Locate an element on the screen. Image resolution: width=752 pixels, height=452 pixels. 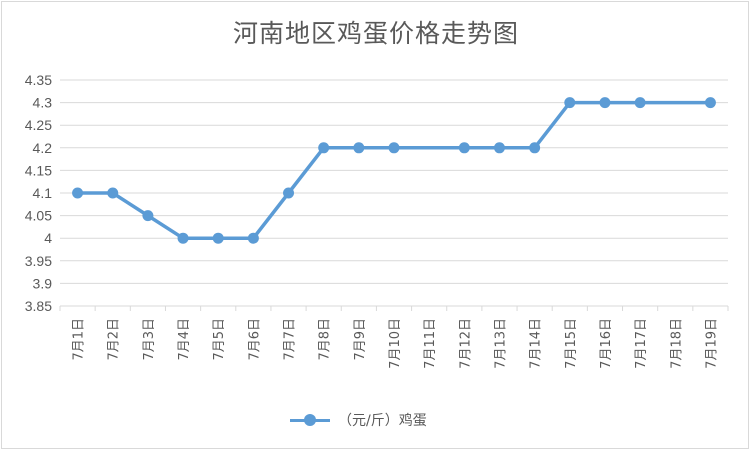
x-tick-label: 7月9日 is located at coordinates (360, 339).